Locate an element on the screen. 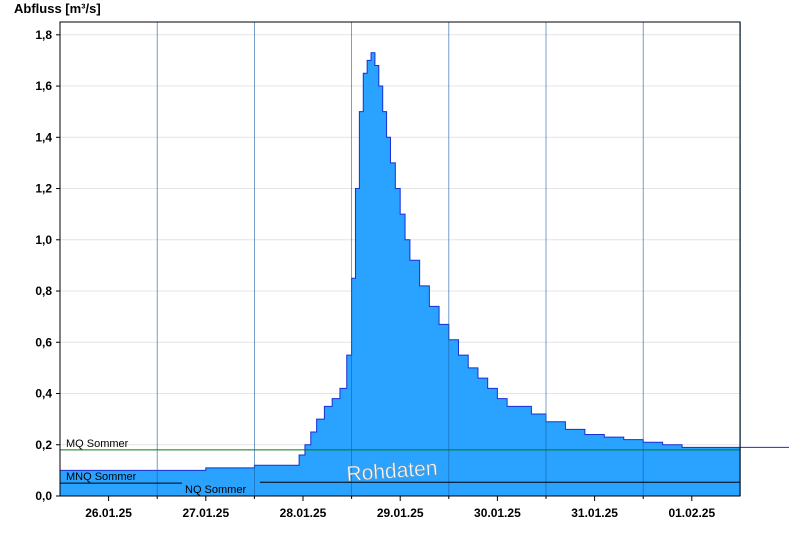 The image size is (800, 550). reference-lines: MQ Sommer MNQ Sommer NQ Sommer is located at coordinates (400, 467).